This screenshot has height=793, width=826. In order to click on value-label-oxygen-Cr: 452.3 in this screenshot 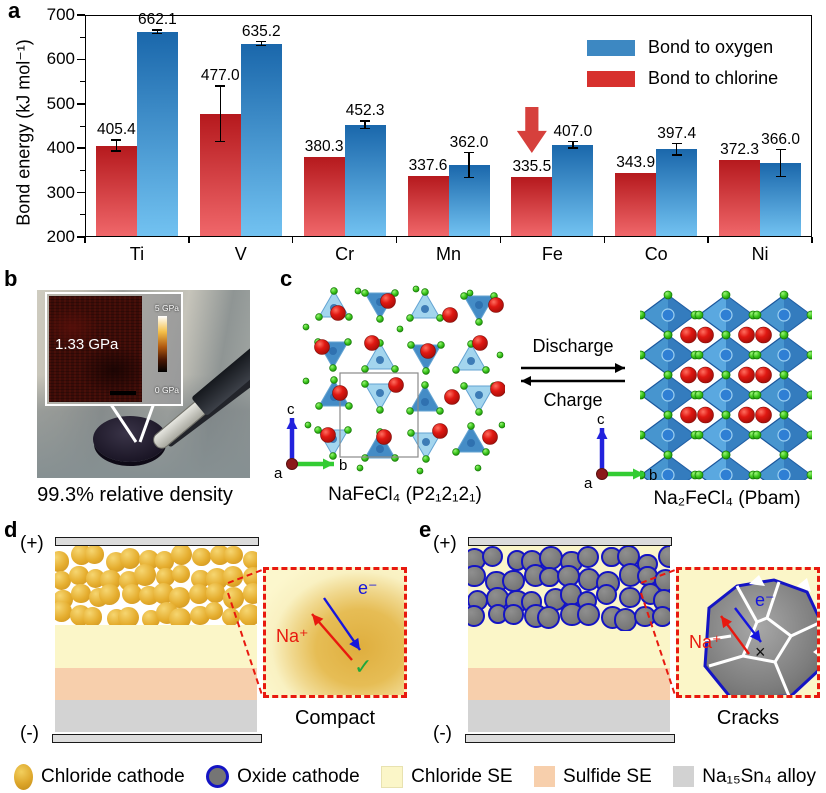, I will do `click(365, 111)`.